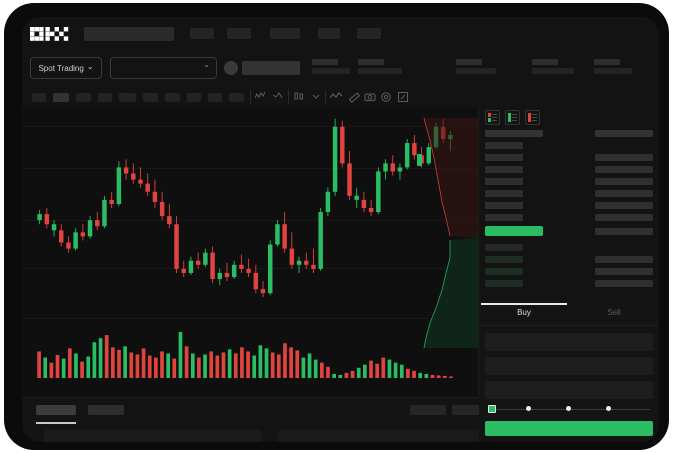 This screenshot has height=453, width=673. I want to click on trading-mode-label: Spot Trading, so click(61, 68).